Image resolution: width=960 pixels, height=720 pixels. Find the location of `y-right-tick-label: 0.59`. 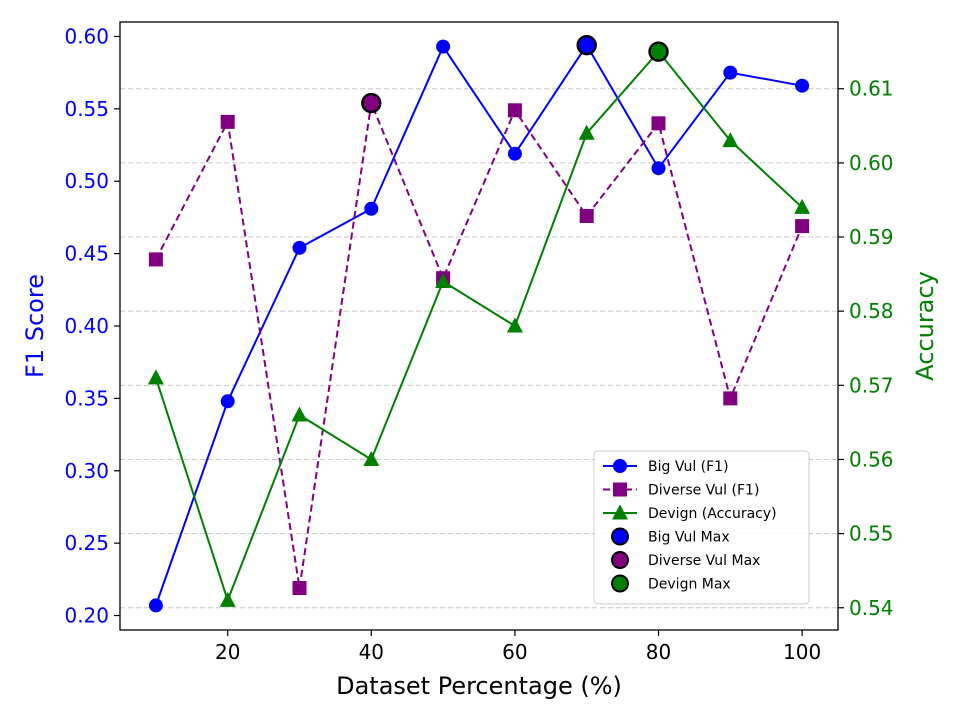

y-right-tick-label: 0.59 is located at coordinates (871, 237).